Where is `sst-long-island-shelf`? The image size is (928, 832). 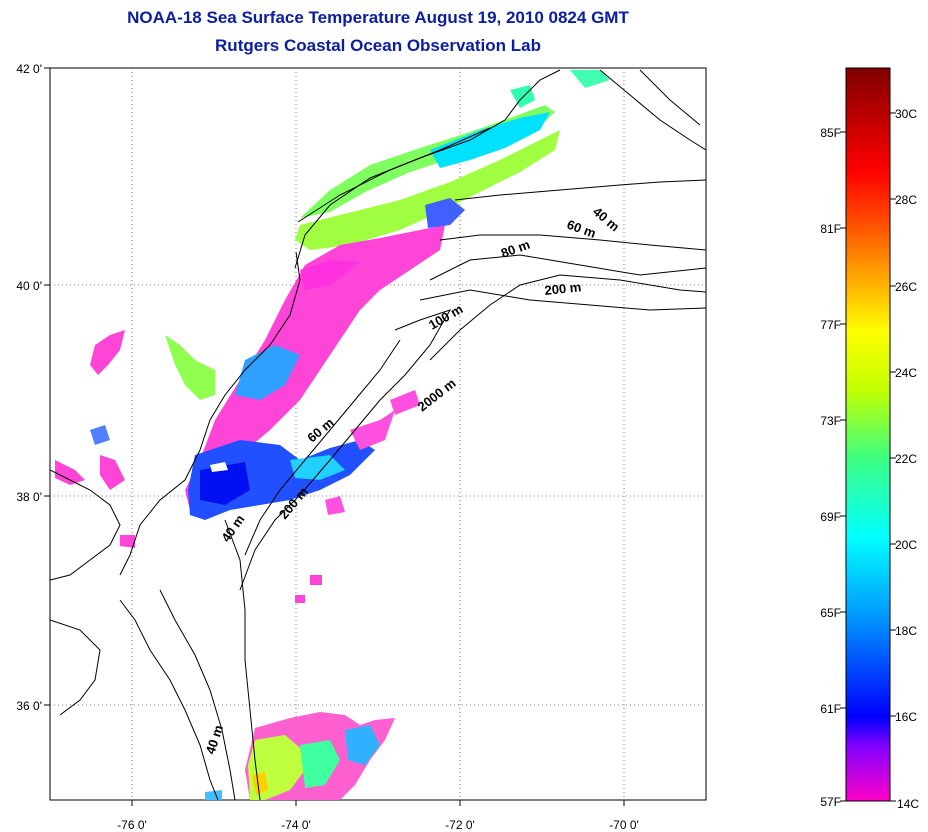
sst-long-island-shelf is located at coordinates (427, 190).